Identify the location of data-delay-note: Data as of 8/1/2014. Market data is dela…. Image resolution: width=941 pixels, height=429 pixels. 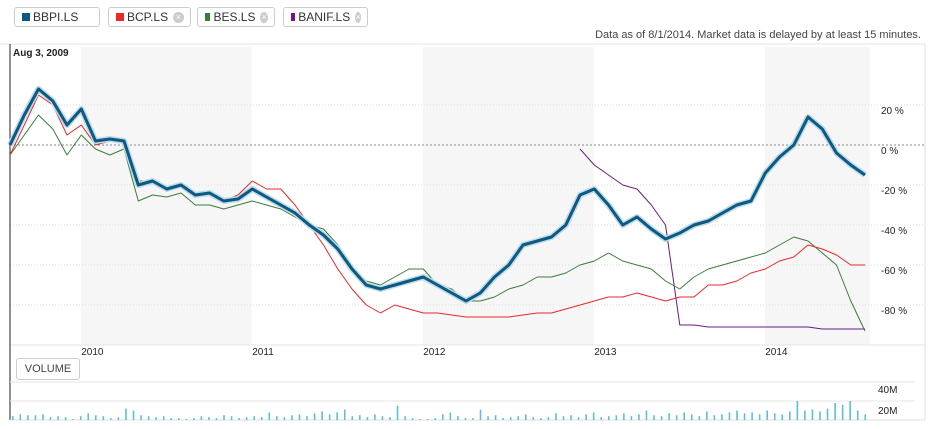
(758, 35).